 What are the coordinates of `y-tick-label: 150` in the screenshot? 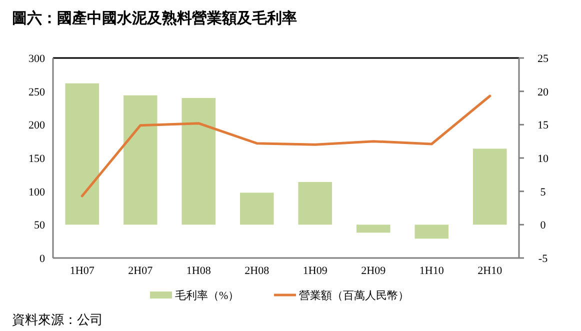 It's located at (37, 159).